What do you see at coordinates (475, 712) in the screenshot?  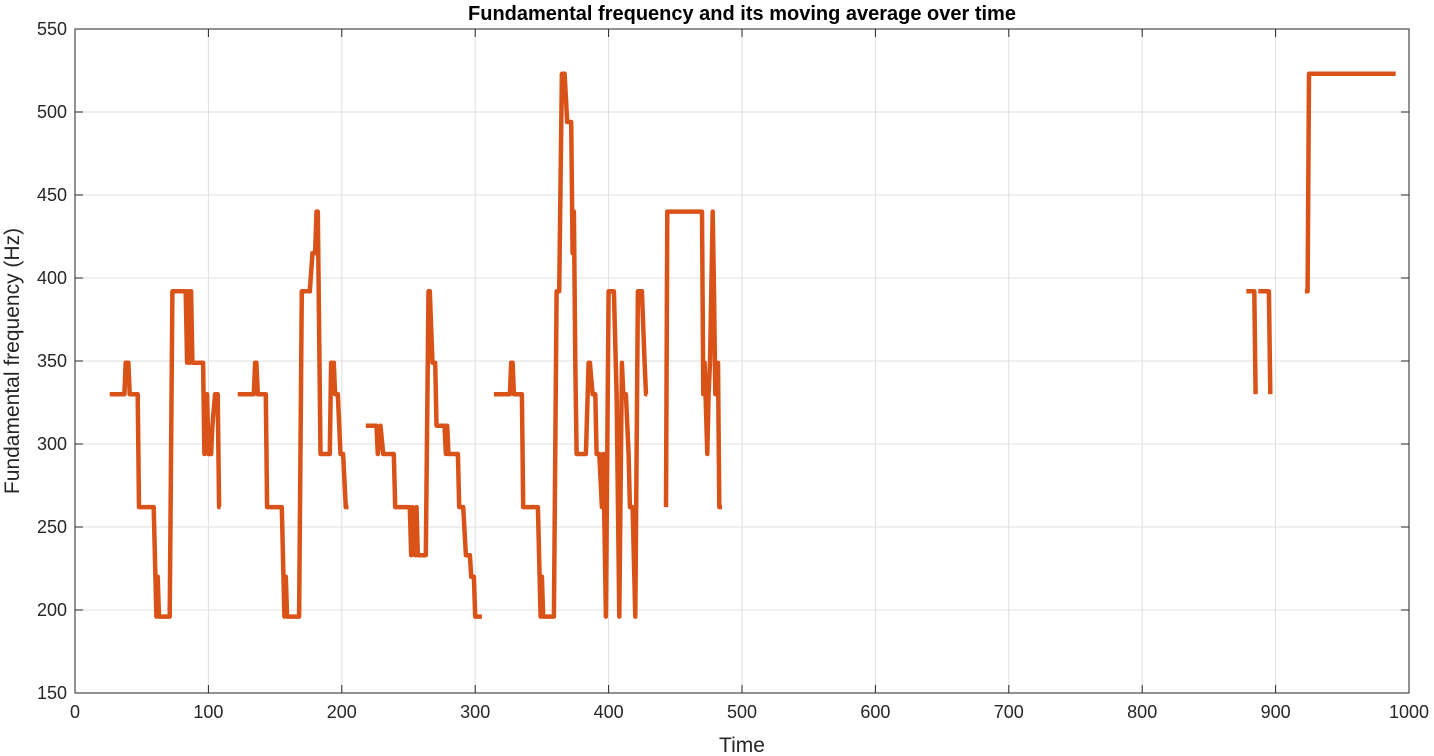 I see `x-tick-label: 300` at bounding box center [475, 712].